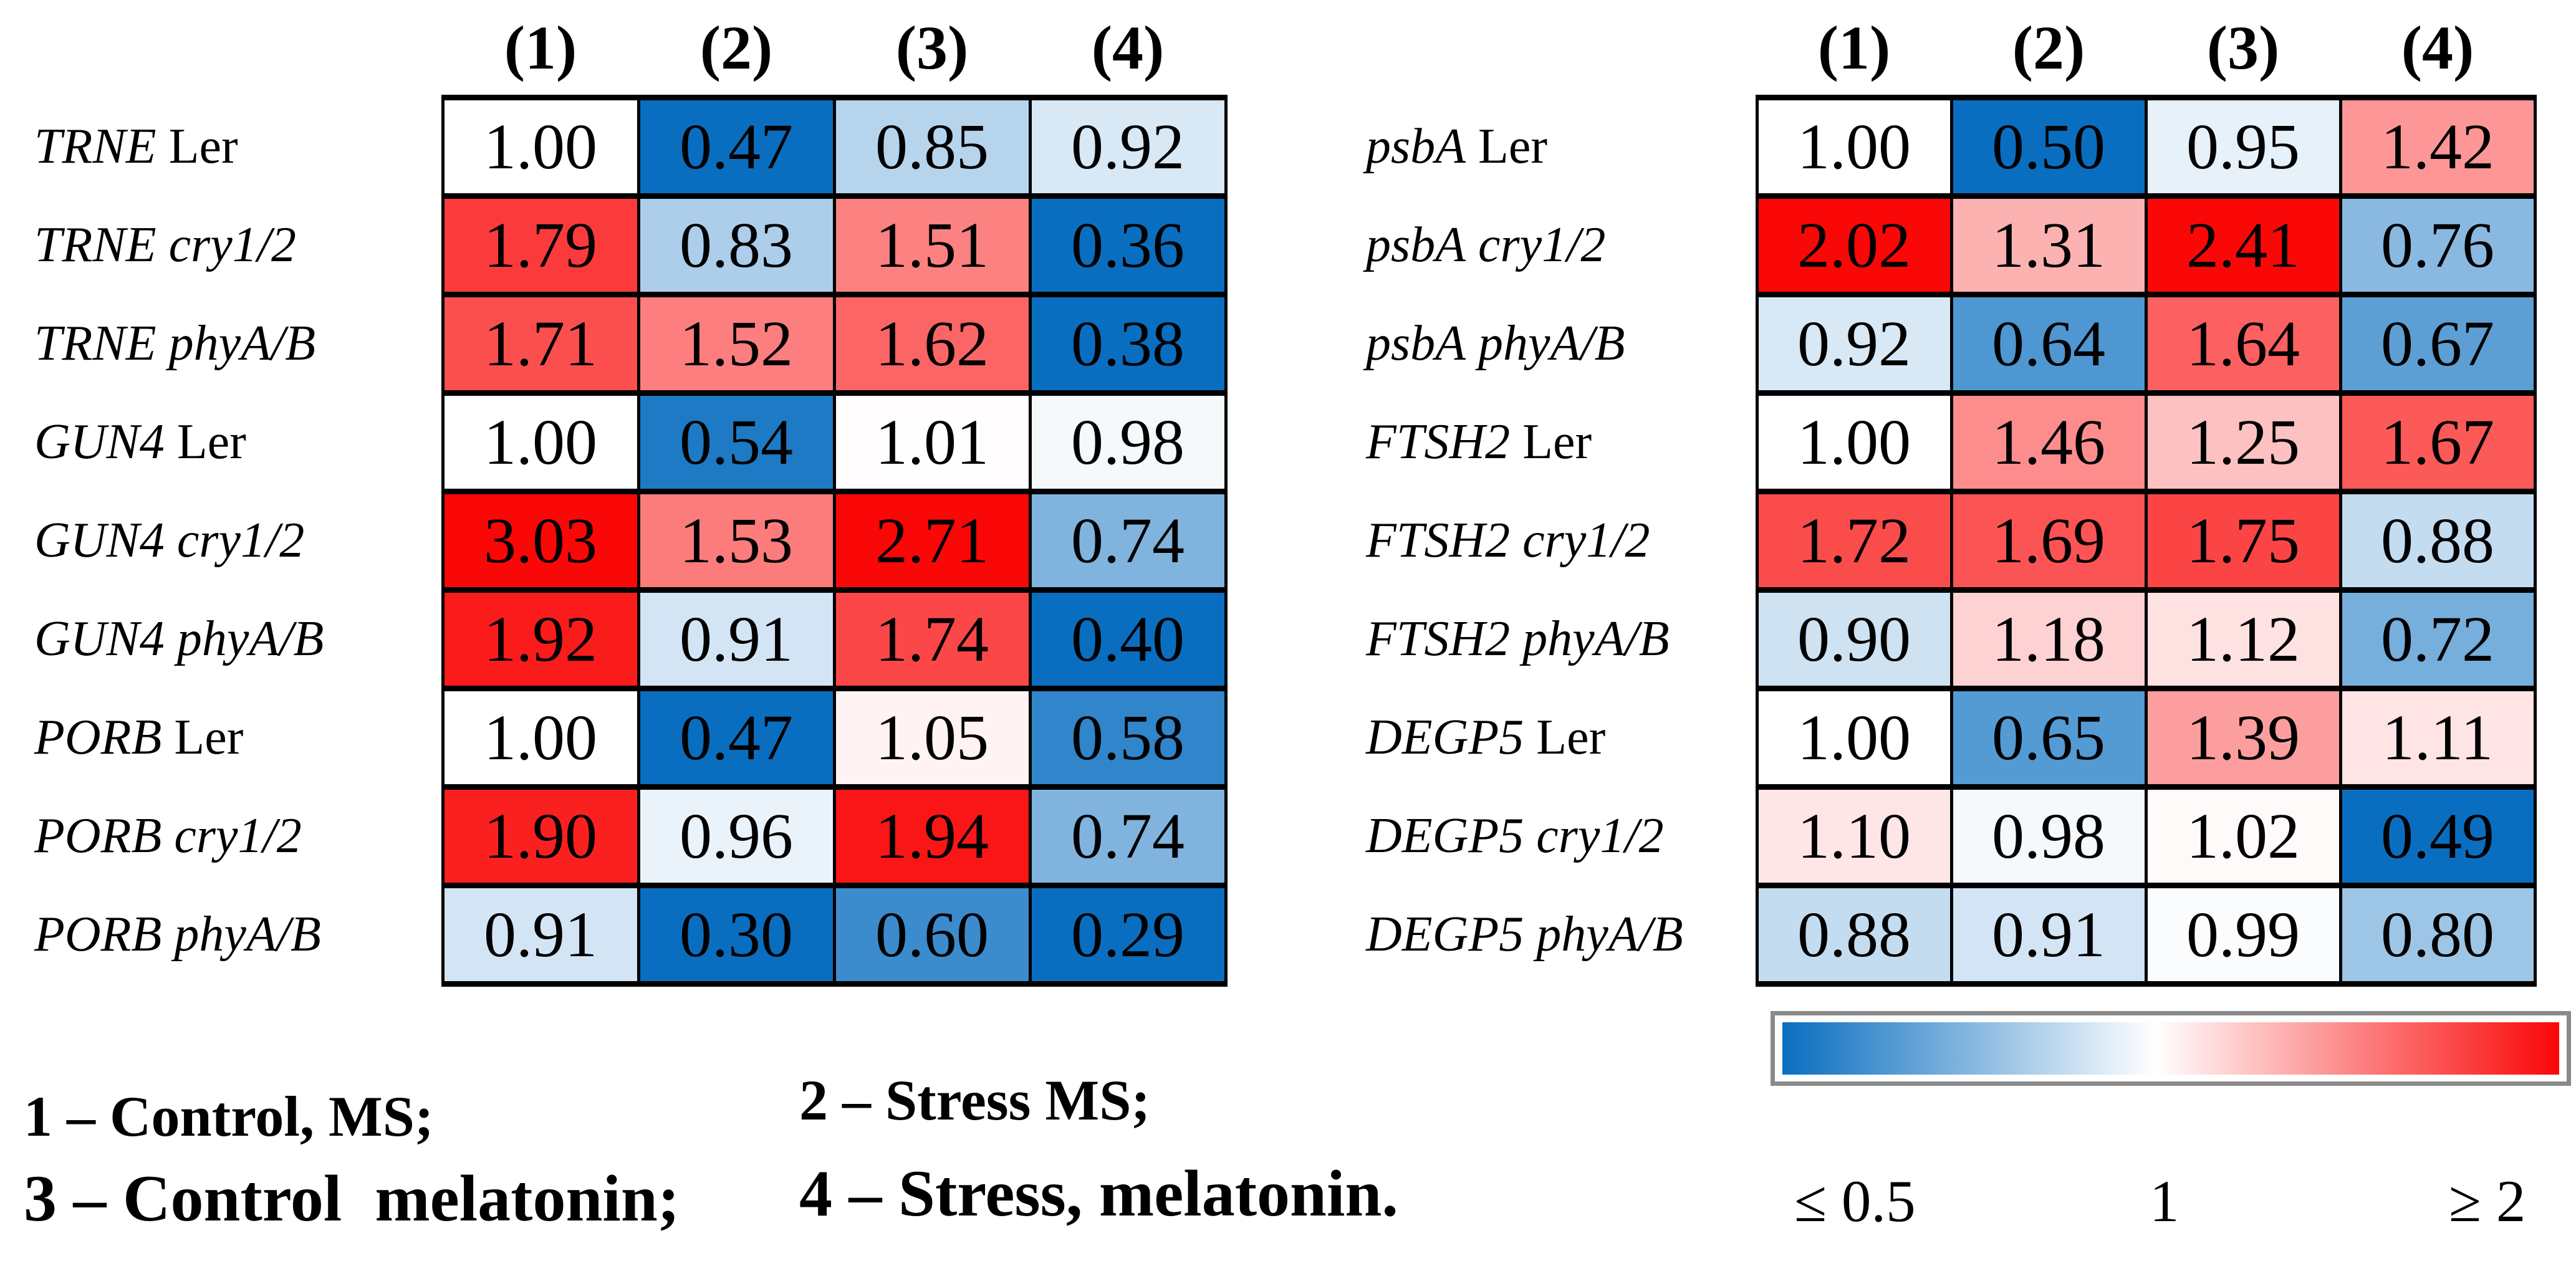 Image resolution: width=2576 pixels, height=1261 pixels. What do you see at coordinates (2243, 935) in the screenshot?
I see `value-cell: 0.99` at bounding box center [2243, 935].